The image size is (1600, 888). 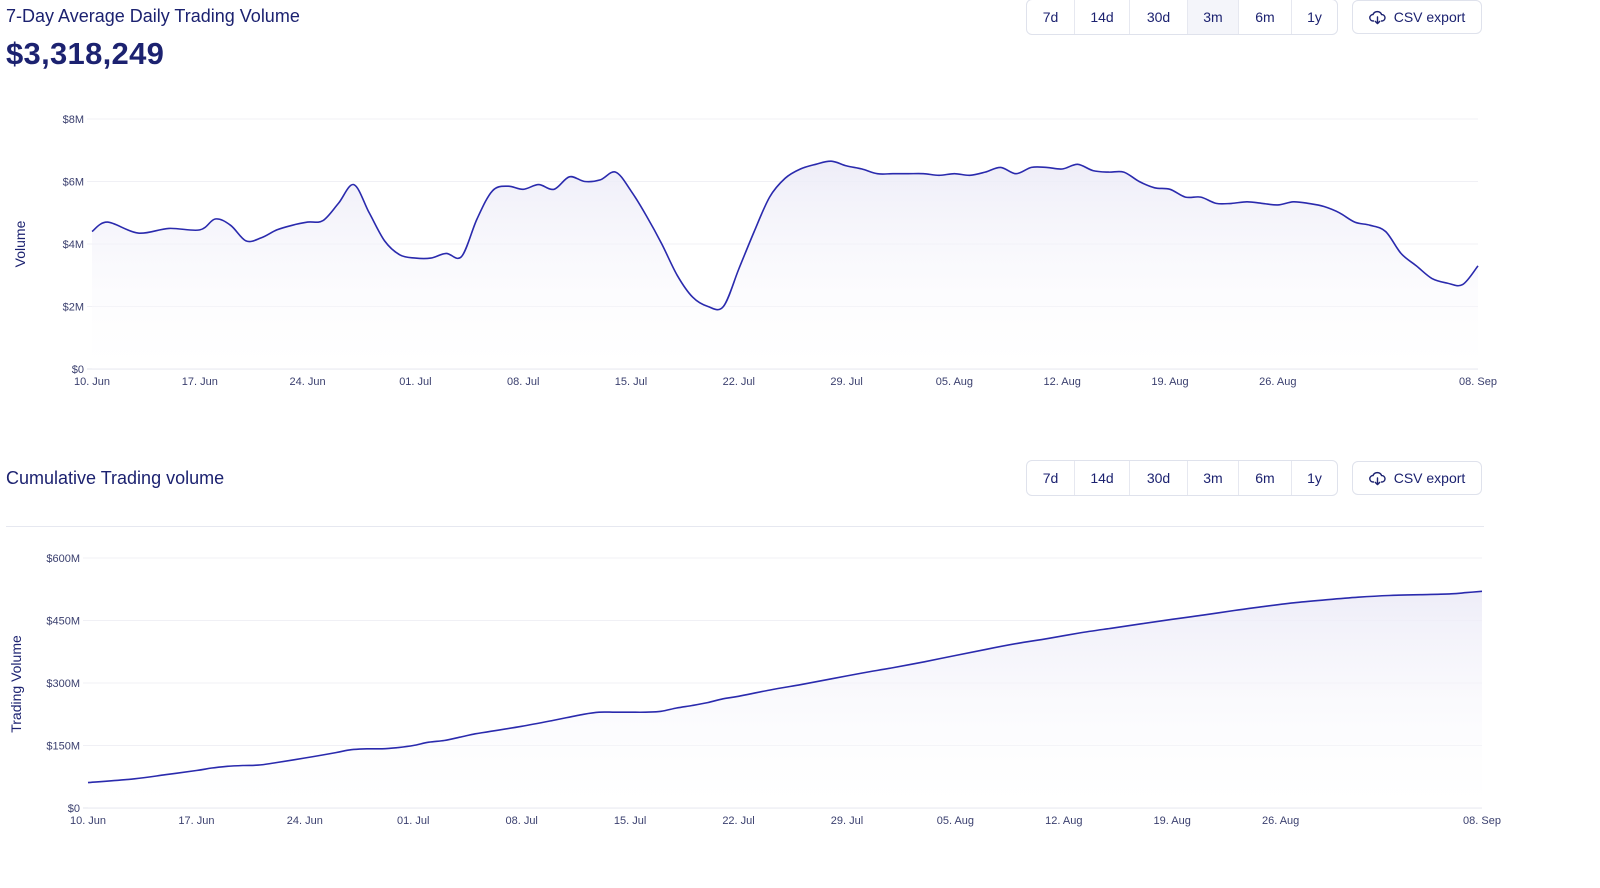 What do you see at coordinates (1102, 17) in the screenshot?
I see `volume-range-14d-button: 14d` at bounding box center [1102, 17].